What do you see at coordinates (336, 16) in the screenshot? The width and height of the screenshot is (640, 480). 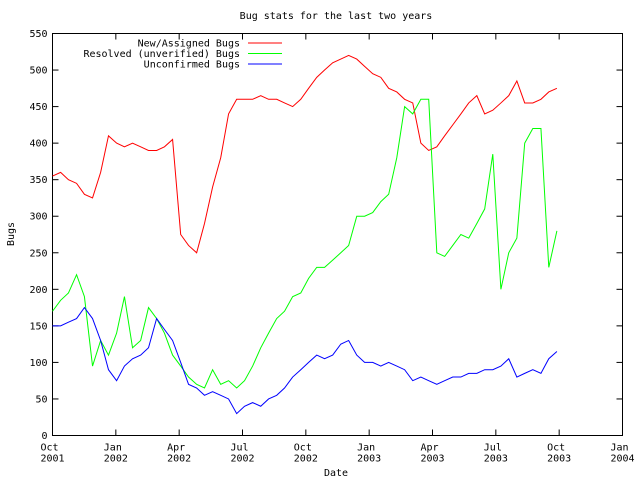 I see `chart-title: Bug stats for the last two years` at bounding box center [336, 16].